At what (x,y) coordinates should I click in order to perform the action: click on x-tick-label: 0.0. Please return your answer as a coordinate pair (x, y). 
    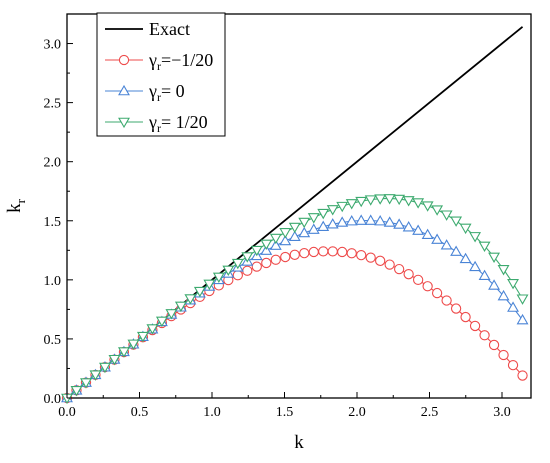
    Looking at the image, I should click on (67, 412).